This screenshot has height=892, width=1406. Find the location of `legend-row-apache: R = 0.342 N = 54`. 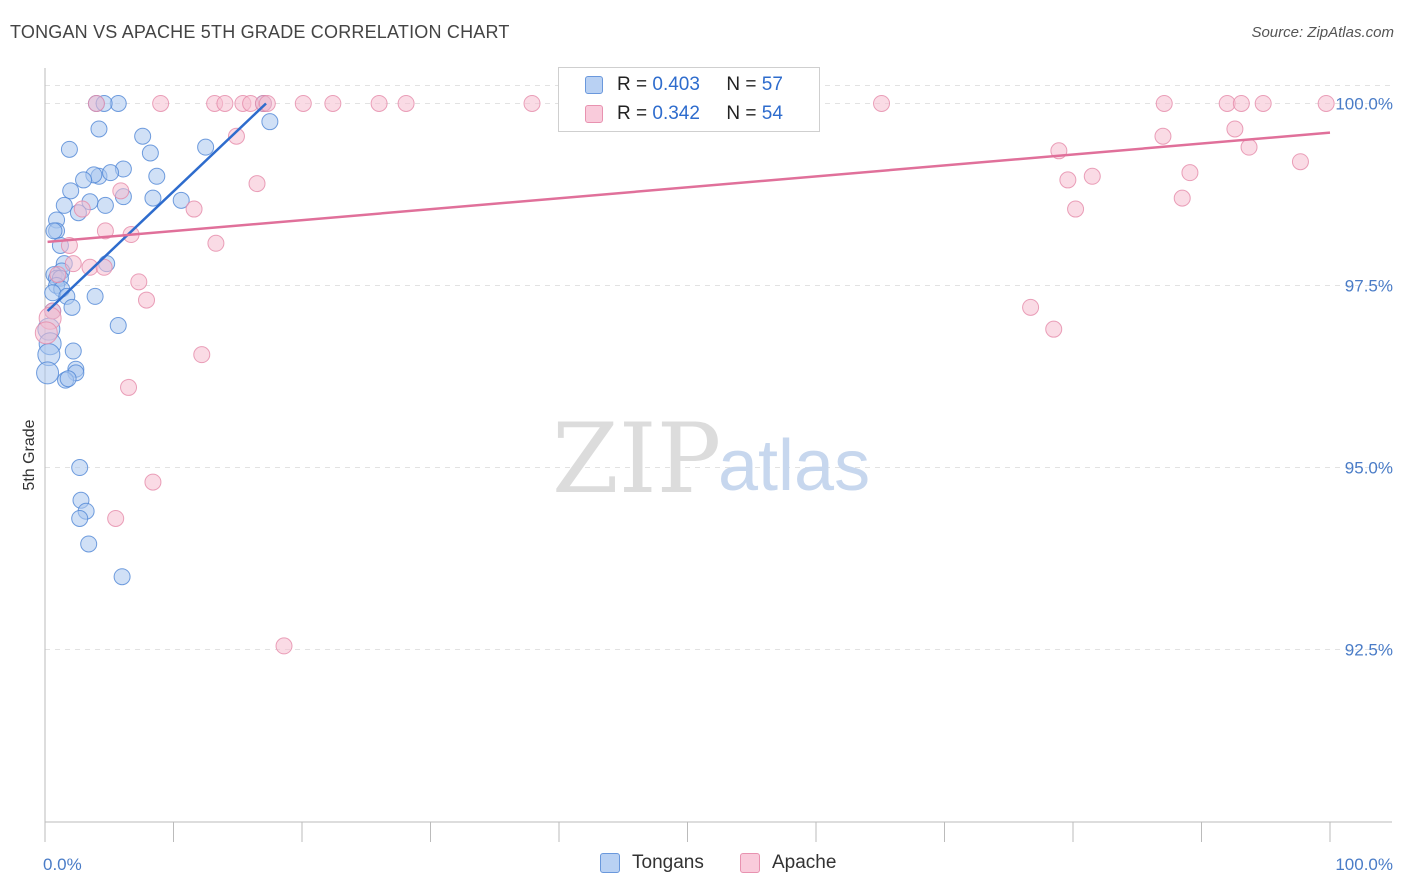

legend-row-apache: R = 0.342 N = 54 is located at coordinates (684, 114).